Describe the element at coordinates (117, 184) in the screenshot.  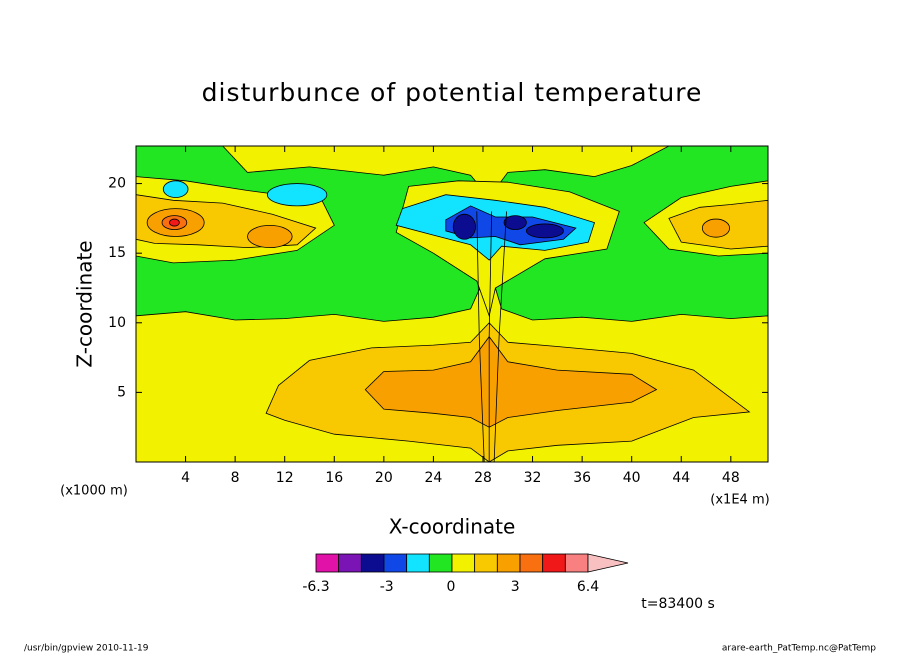
I see `y-tick-label: 20` at that location.